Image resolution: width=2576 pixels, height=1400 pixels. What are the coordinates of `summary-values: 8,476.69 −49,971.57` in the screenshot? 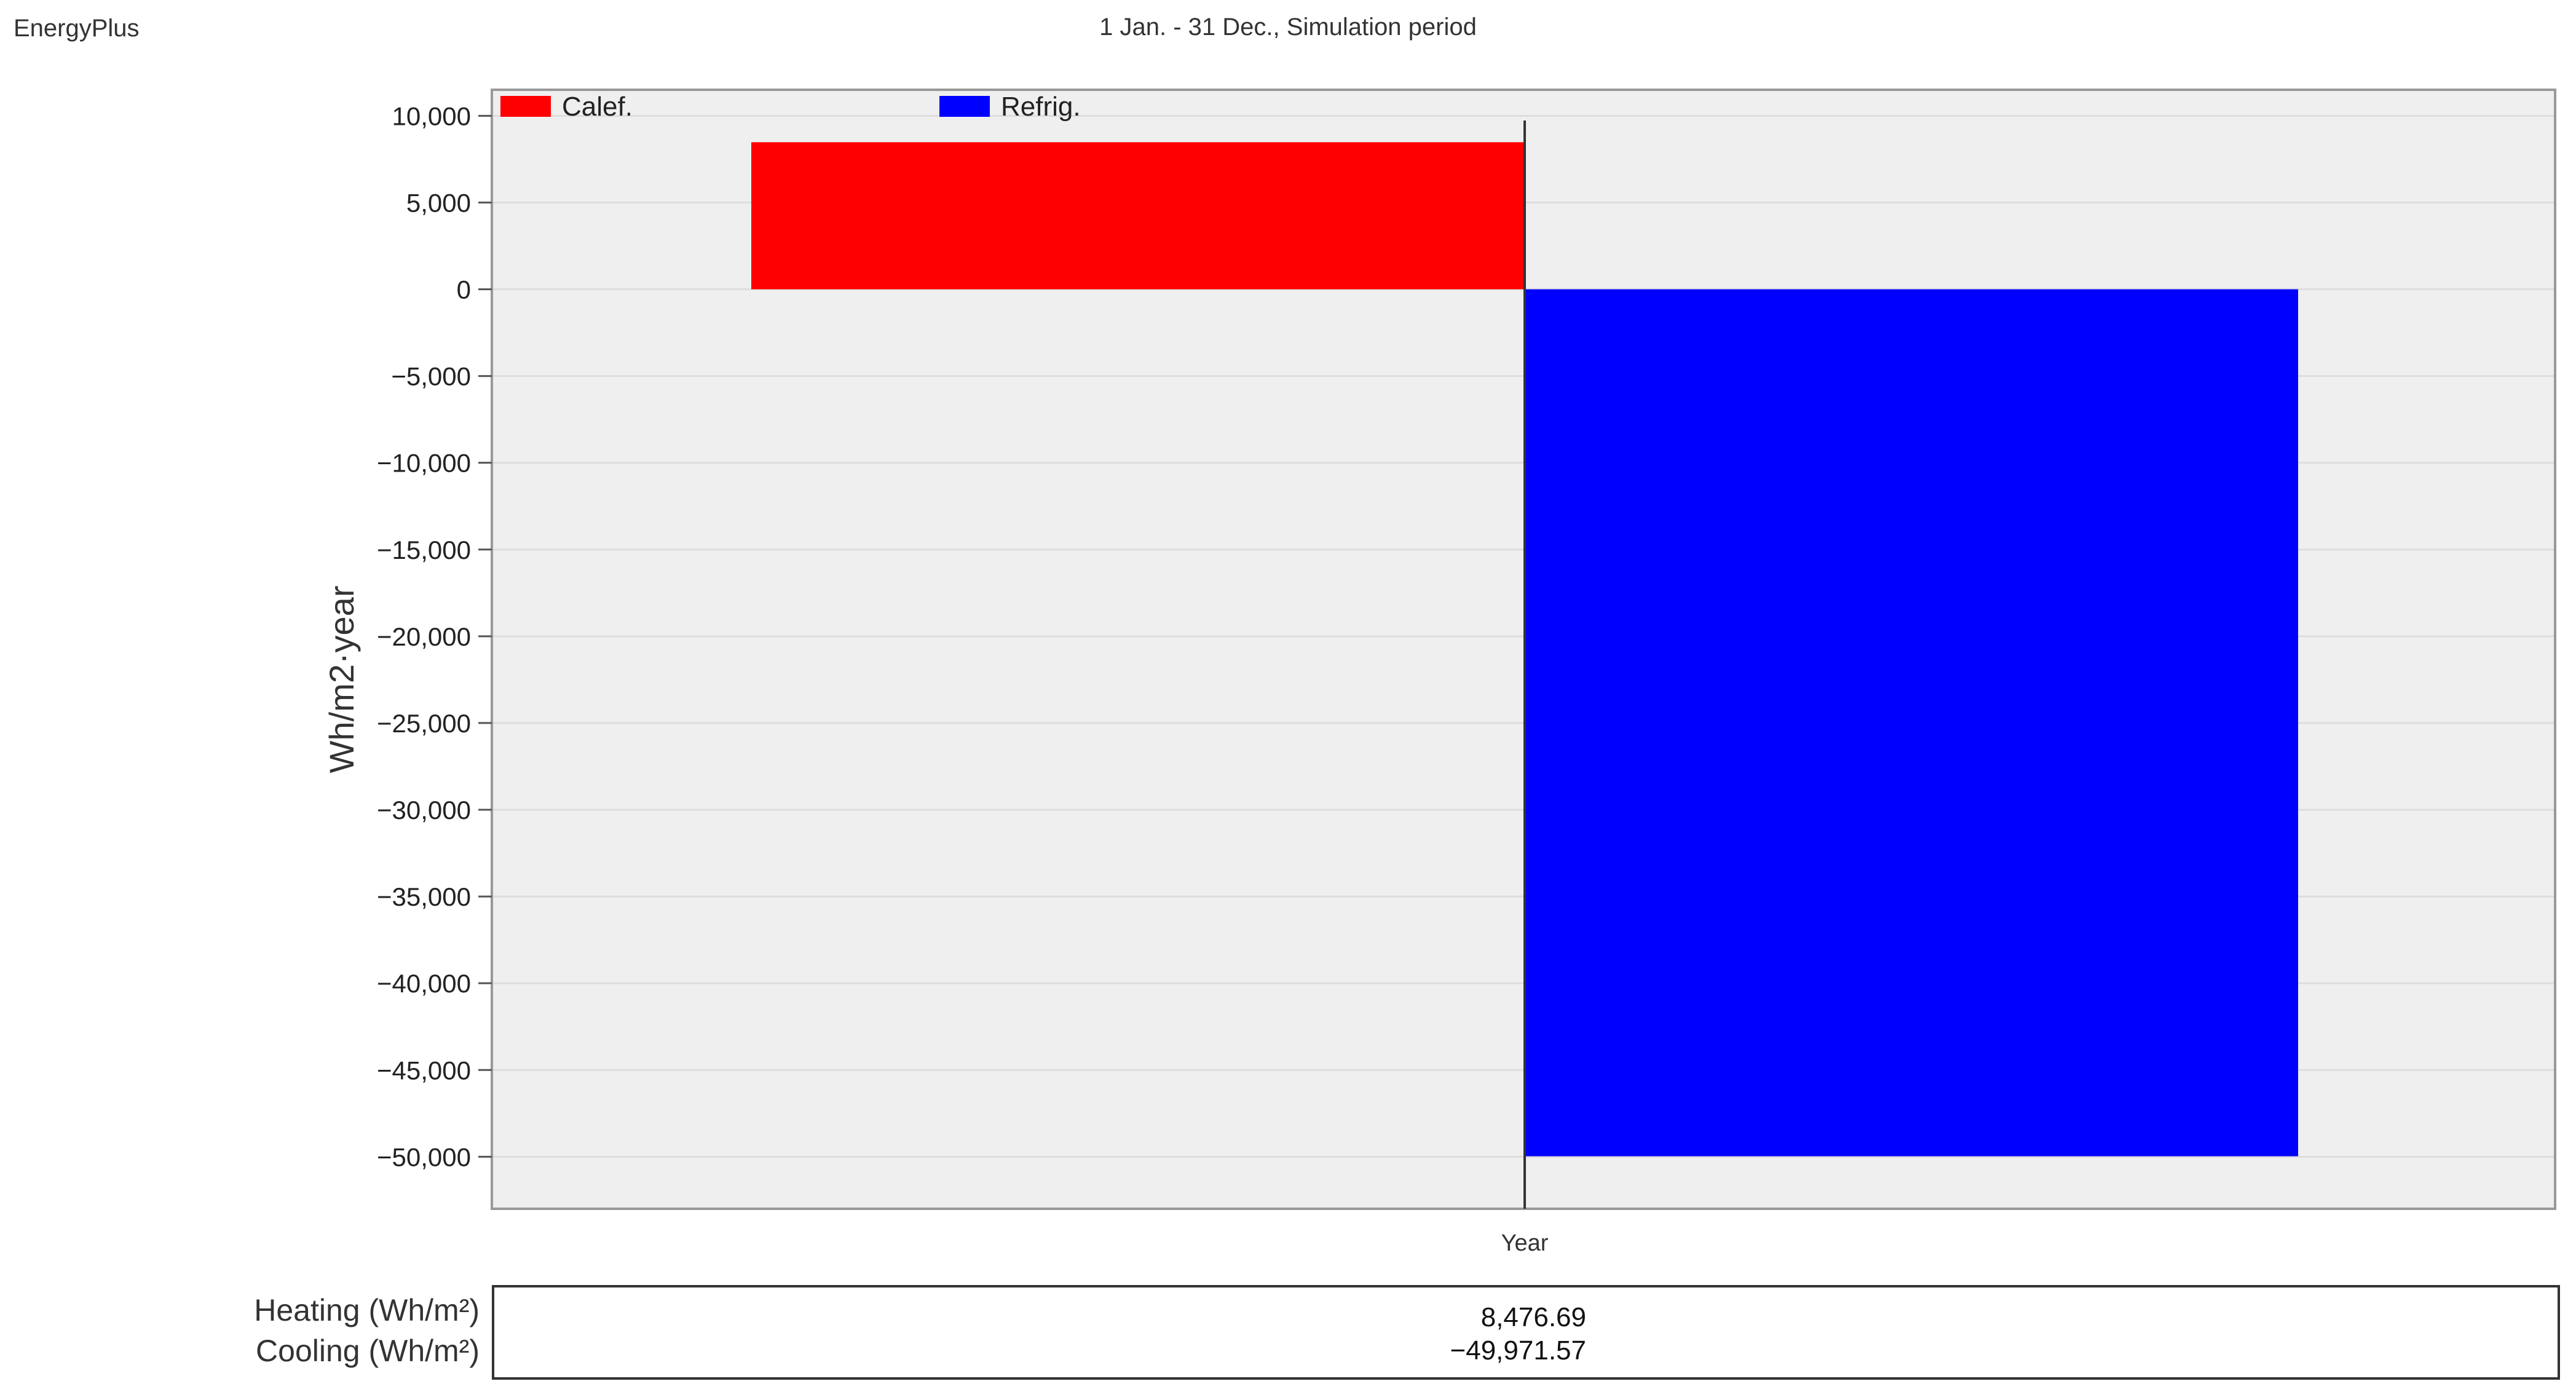 It's located at (1432, 1334).